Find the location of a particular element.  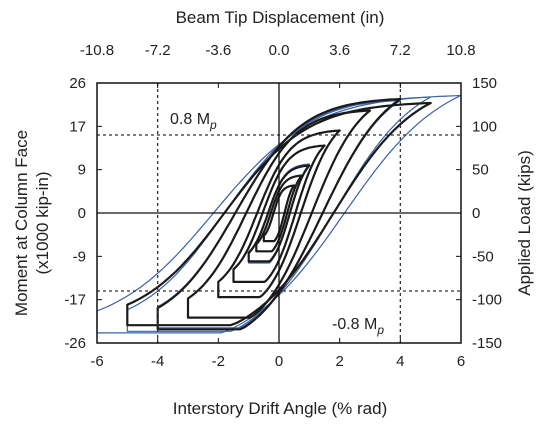

x2-tick-label: 10.8 is located at coordinates (460, 50).